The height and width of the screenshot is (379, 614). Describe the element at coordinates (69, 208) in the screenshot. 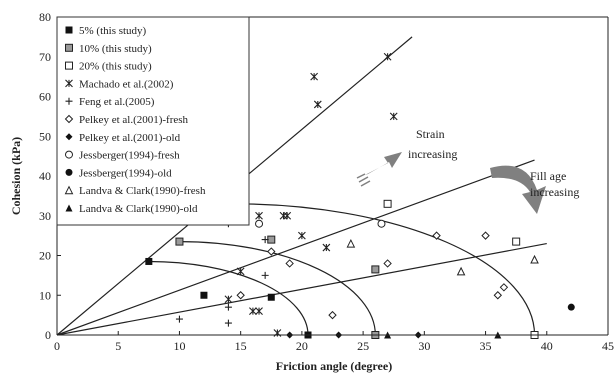

I see `legend-marker-triangle-filled` at that location.